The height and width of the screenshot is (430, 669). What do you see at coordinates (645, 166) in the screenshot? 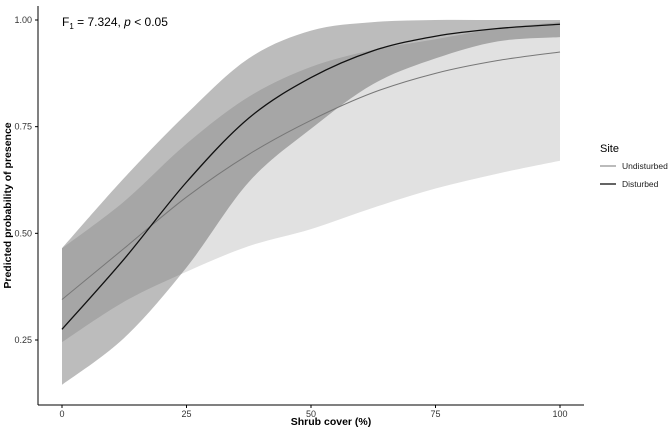
I see `legend-label-undisturbed: Undisturbed` at bounding box center [645, 166].